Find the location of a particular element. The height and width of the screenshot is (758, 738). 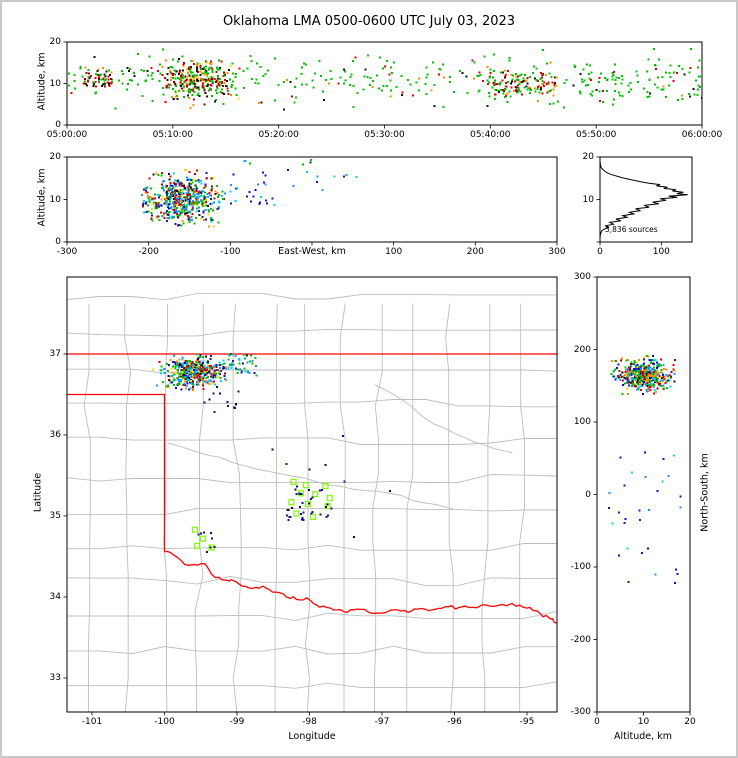

altitude-histogram-line is located at coordinates (643, 199).